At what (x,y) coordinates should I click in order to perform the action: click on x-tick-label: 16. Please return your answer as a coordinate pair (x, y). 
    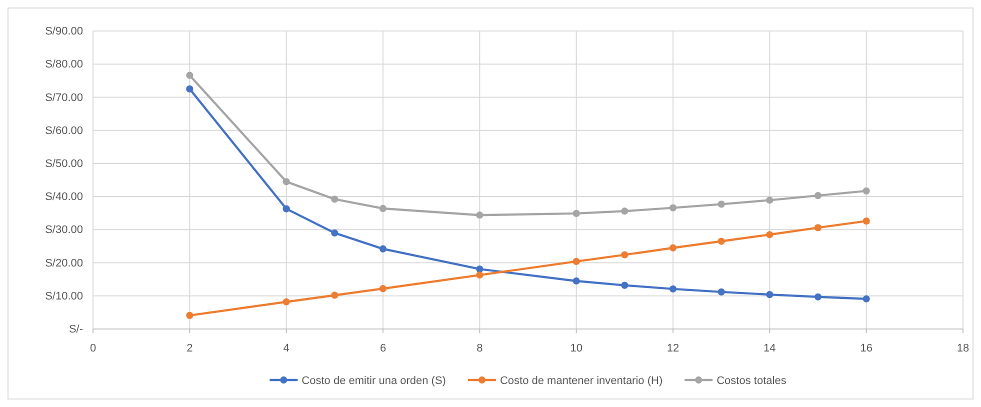
    Looking at the image, I should click on (866, 348).